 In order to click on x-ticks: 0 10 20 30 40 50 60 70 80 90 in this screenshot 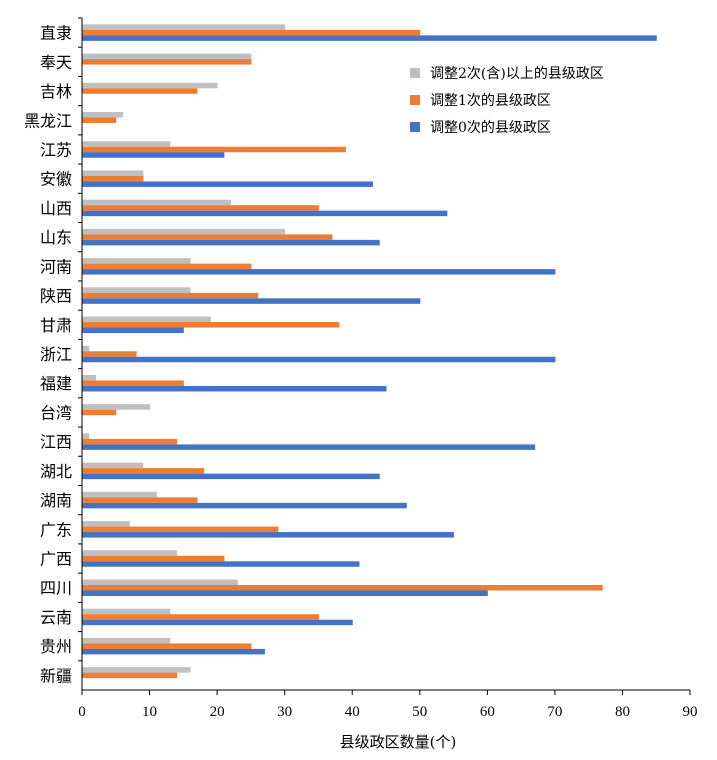, I will do `click(388, 705)`.